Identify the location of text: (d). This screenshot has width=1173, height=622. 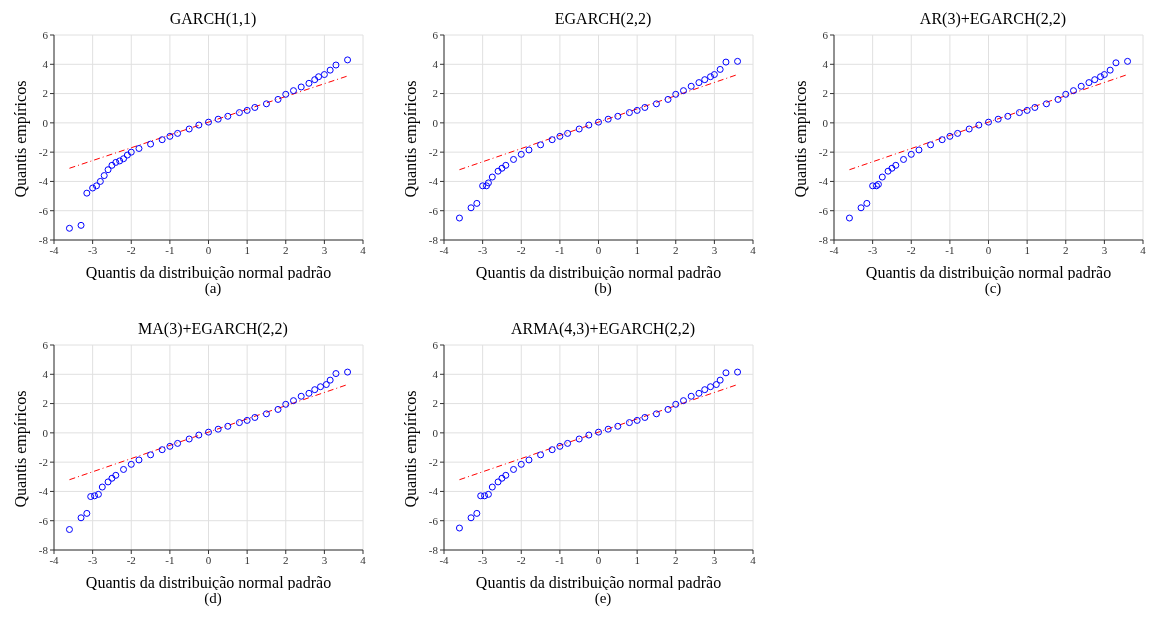
(213, 598).